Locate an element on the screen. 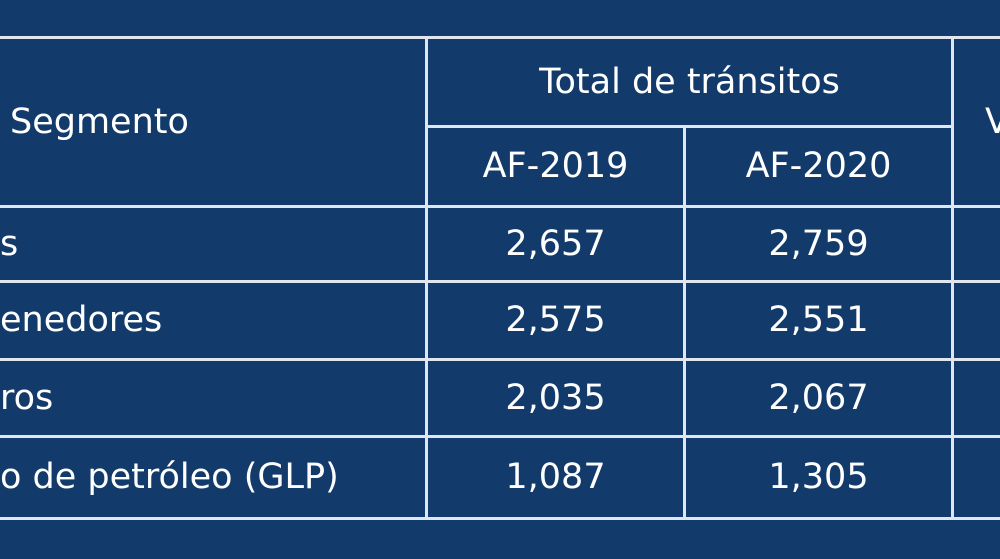  row-2-segment: enedores is located at coordinates (81, 320).